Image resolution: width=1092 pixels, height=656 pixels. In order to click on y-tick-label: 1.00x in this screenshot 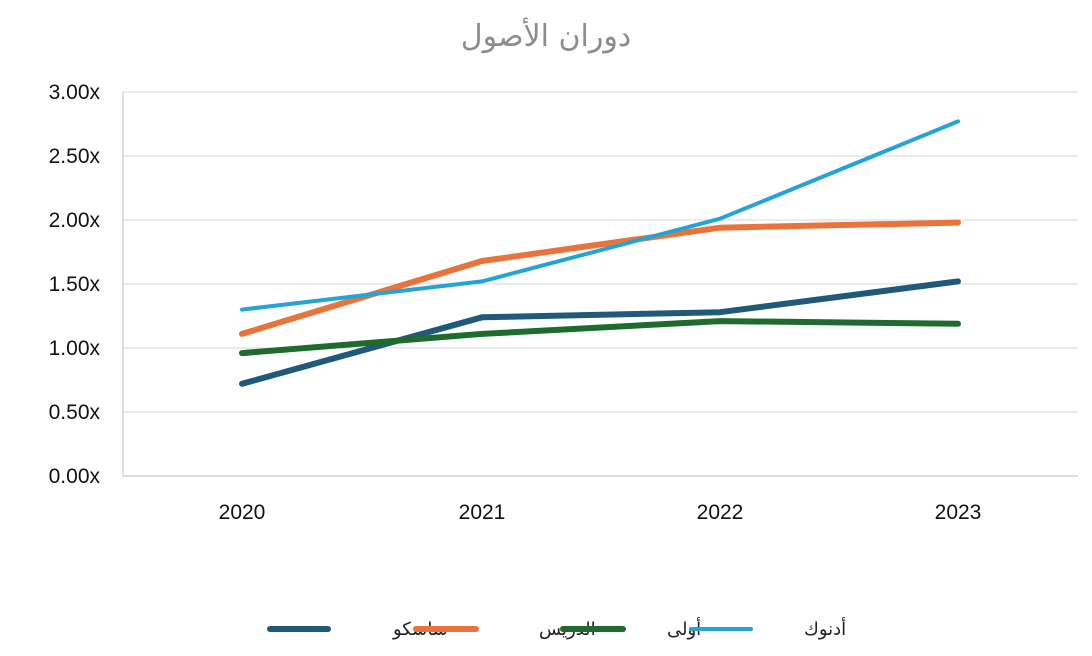, I will do `click(75, 348)`.